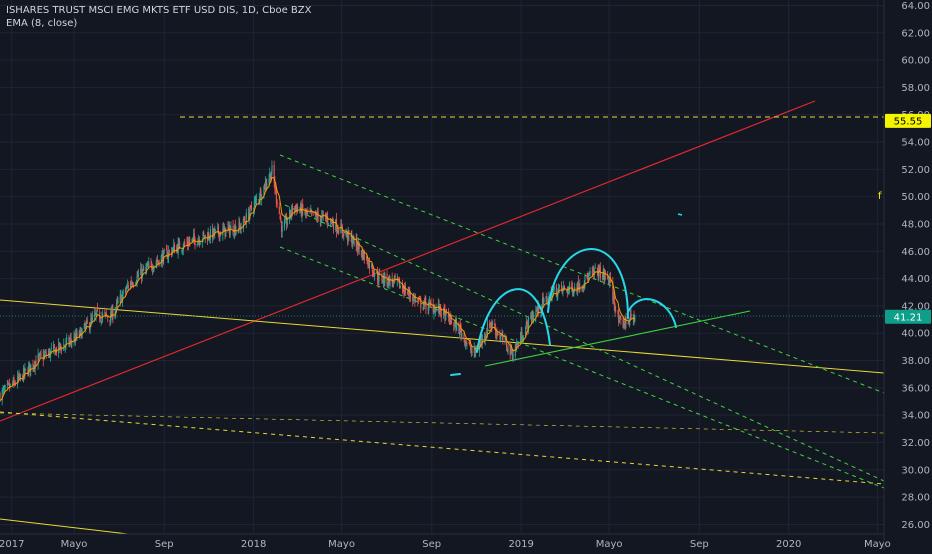 This screenshot has height=554, width=932. Describe the element at coordinates (12, 544) in the screenshot. I see `x-tick-label: 2017` at that location.